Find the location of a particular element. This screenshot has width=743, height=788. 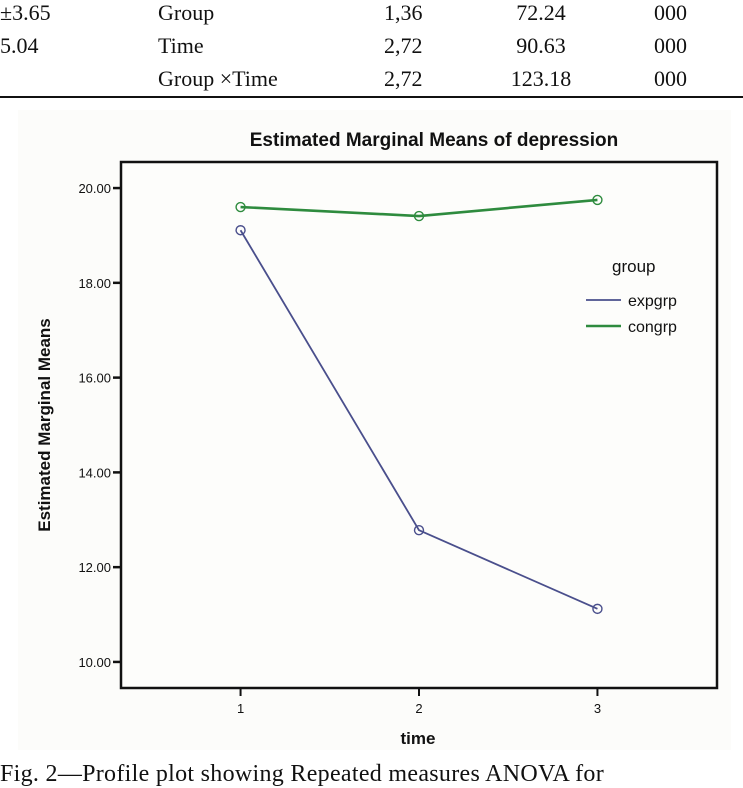

table-cell-f: 123.18 is located at coordinates (541, 78).